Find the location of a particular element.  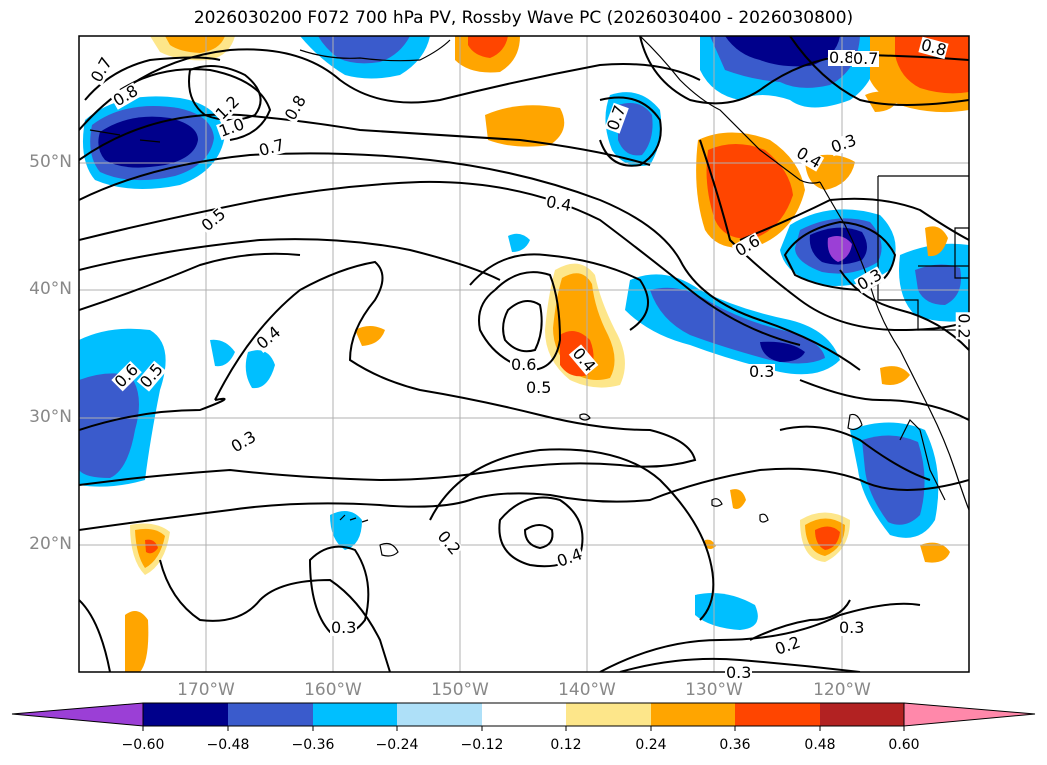

colorbar-tick-label: −0.48 is located at coordinates (228, 745).